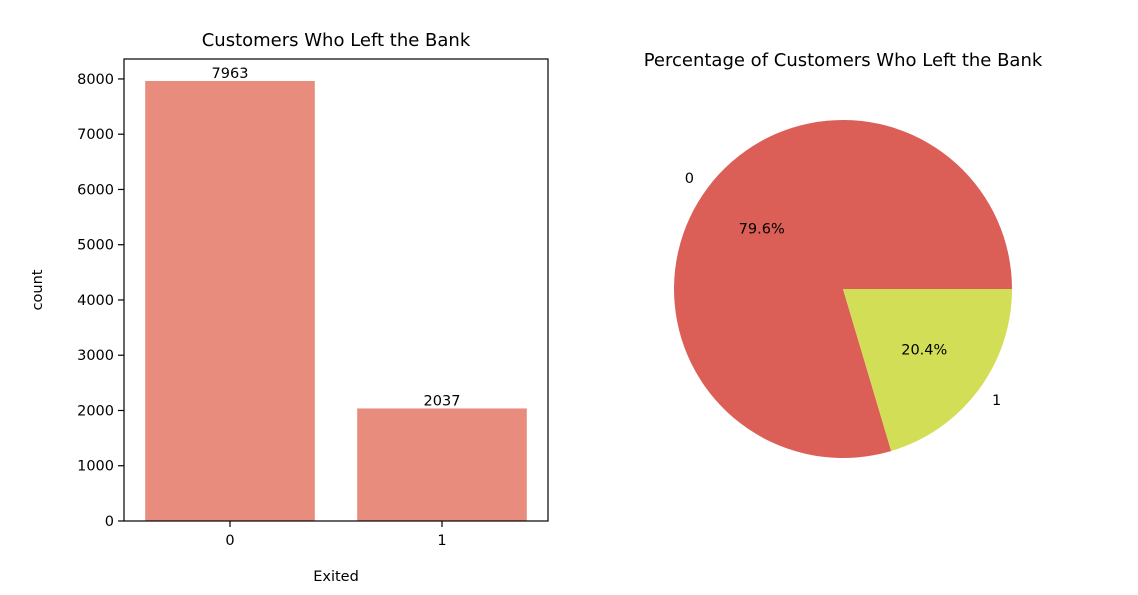 This screenshot has height=595, width=1138. I want to click on bar-chart-title: Customers Who Left the Bank, so click(336, 40).